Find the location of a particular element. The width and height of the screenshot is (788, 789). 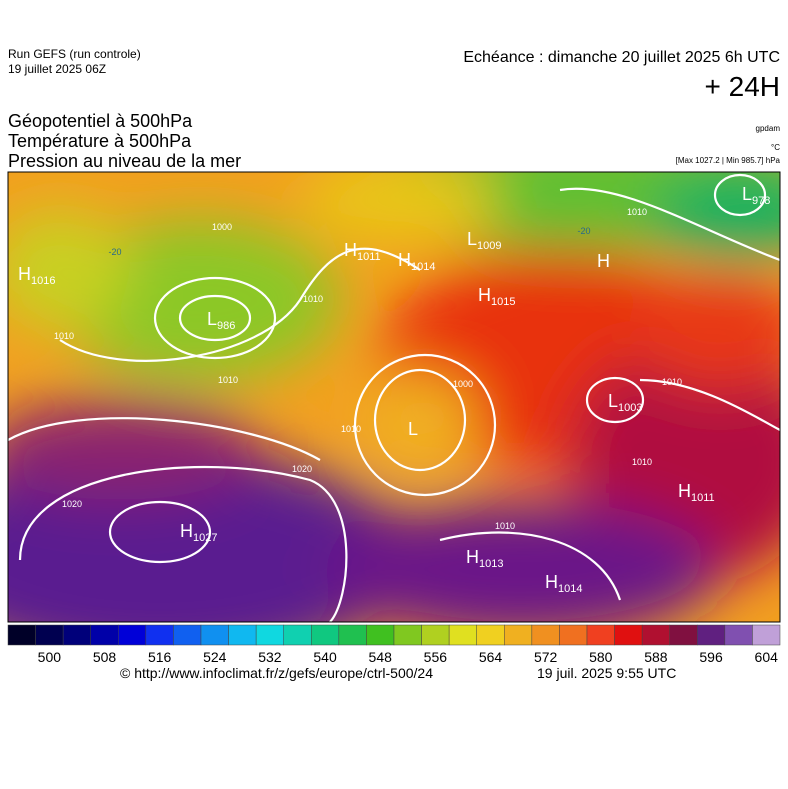

pressure-center: L986 is located at coordinates (221, 320).